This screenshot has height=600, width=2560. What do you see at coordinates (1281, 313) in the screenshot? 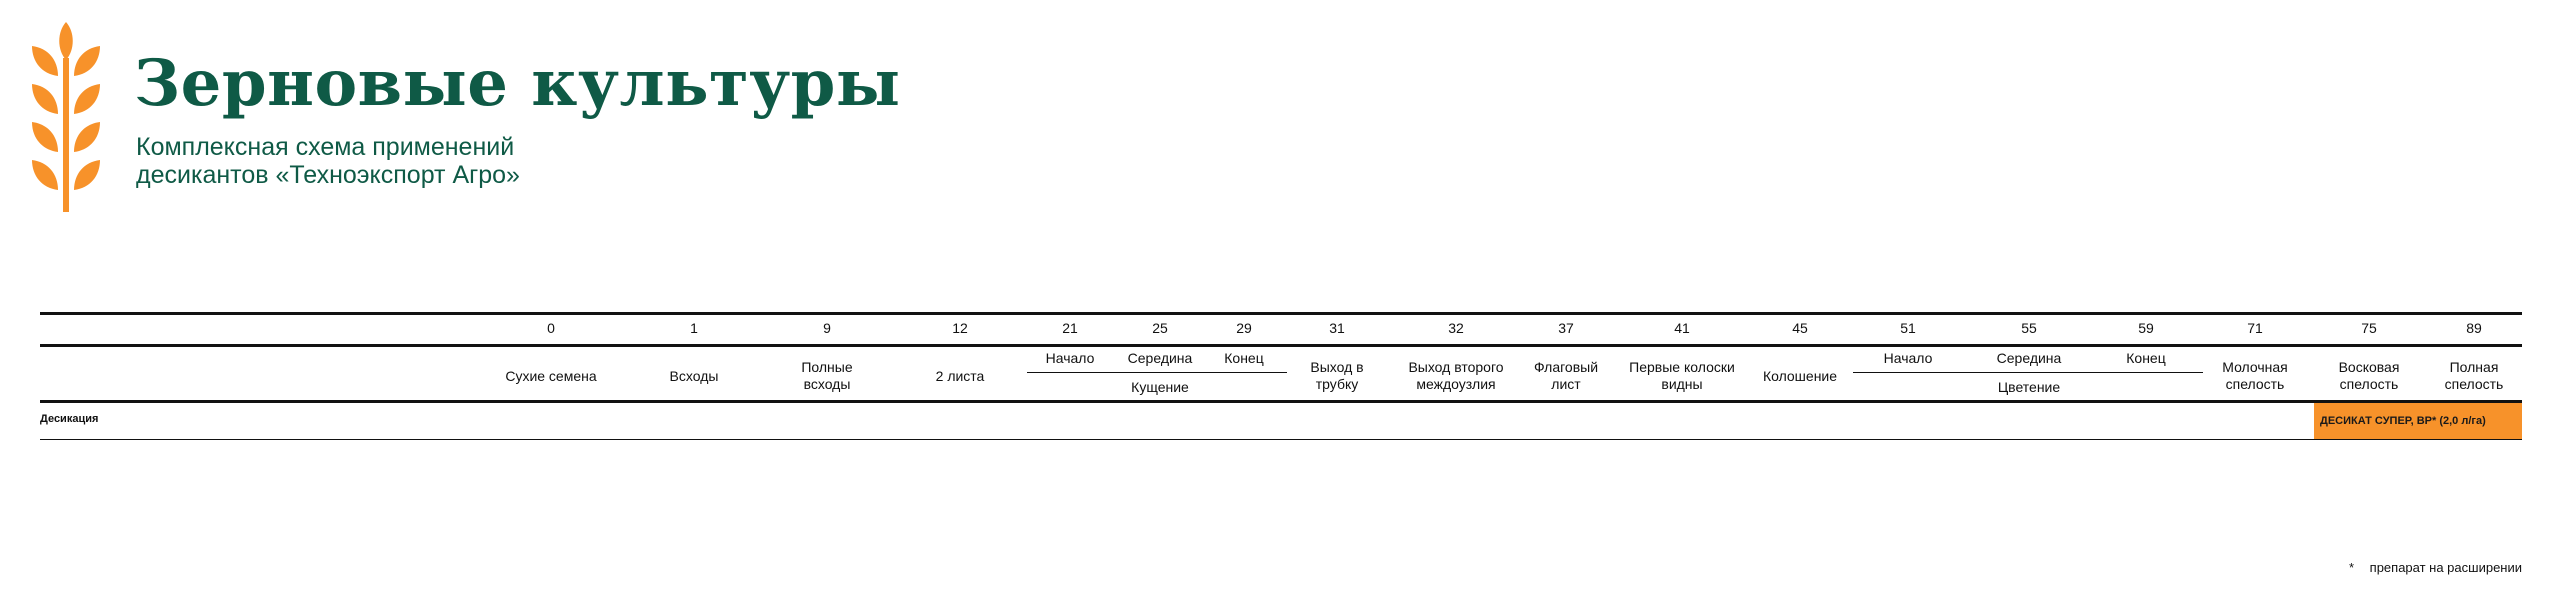
I see `table-top-rule` at bounding box center [1281, 313].